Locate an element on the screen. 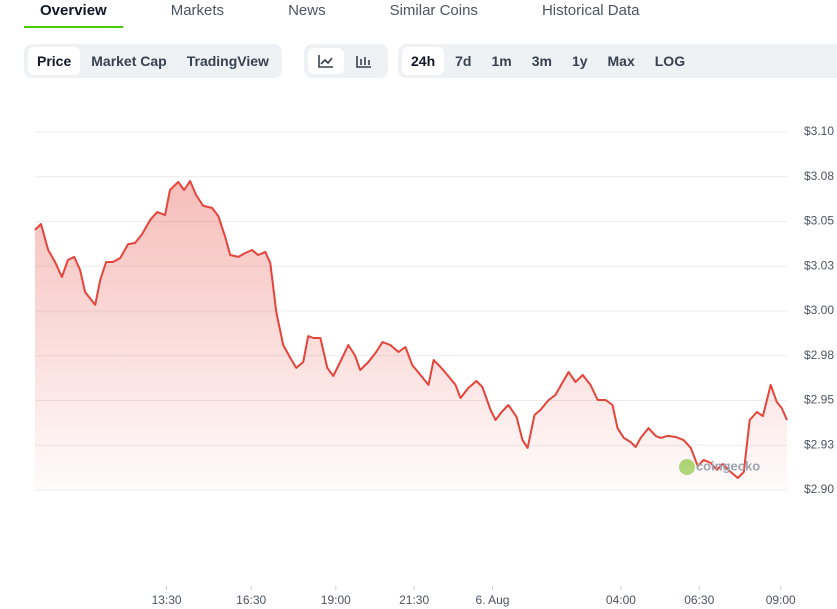 This screenshot has width=837, height=609. y-tick-label: $2.98 is located at coordinates (819, 355).